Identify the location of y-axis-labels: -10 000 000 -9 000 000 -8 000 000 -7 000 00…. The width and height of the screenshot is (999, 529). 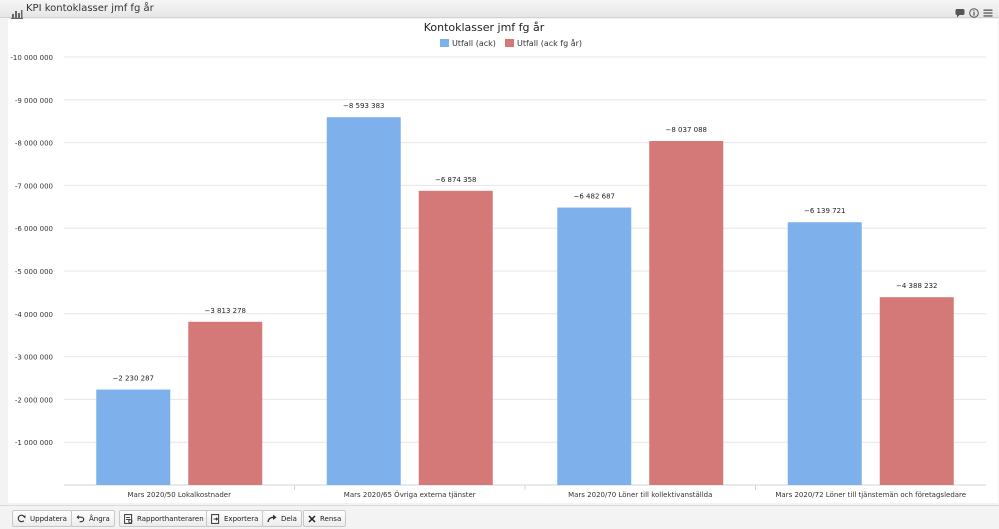
(31, 250).